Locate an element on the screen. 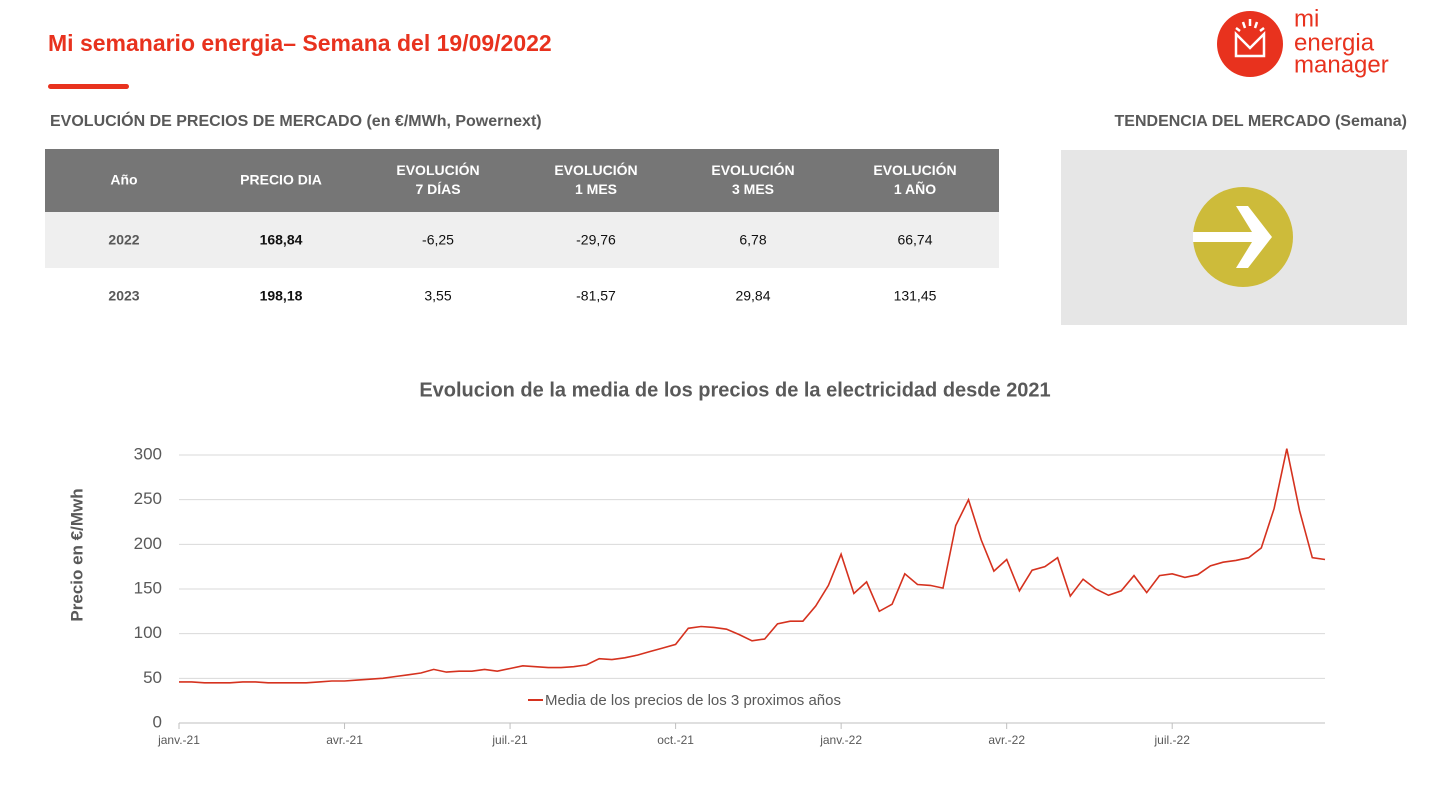 The width and height of the screenshot is (1452, 805). column-header: 1 AÑO is located at coordinates (915, 188).